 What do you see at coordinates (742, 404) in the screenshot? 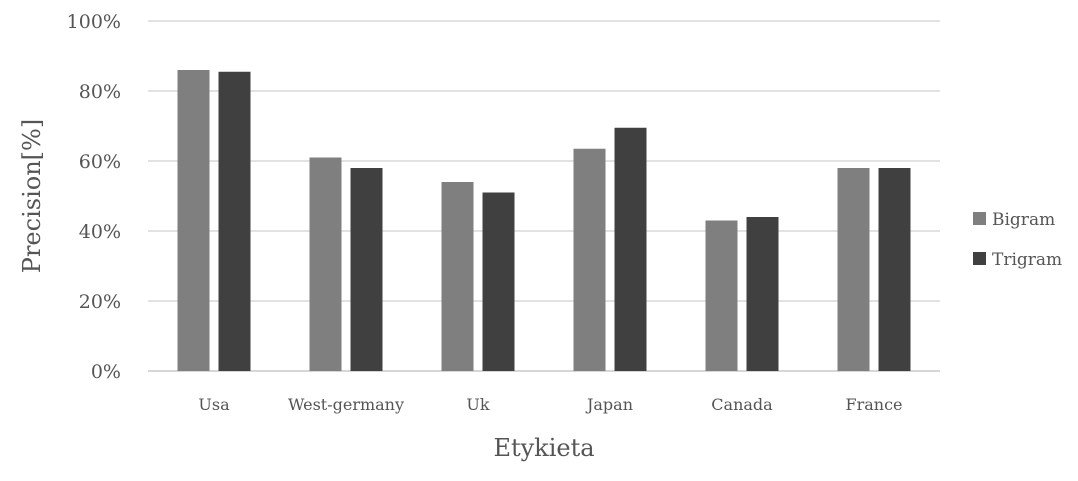
I see `x-tick-label: Canada` at bounding box center [742, 404].